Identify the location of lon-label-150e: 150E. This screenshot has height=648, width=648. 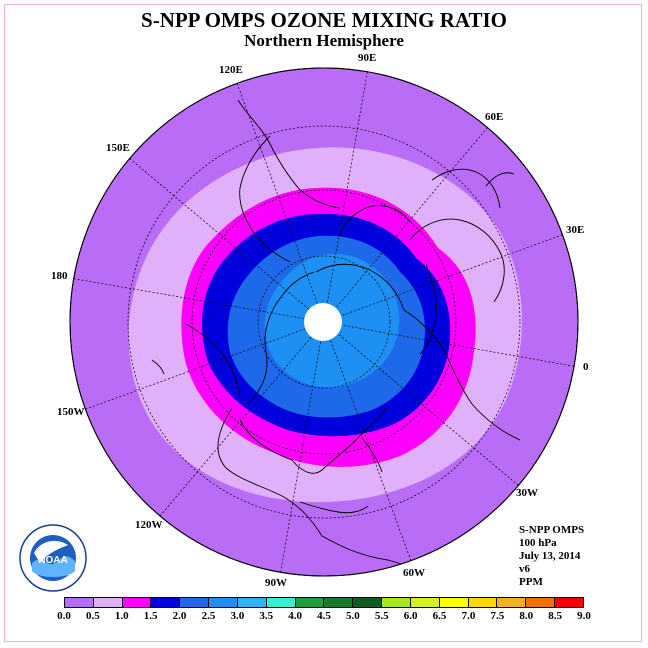
(118, 148).